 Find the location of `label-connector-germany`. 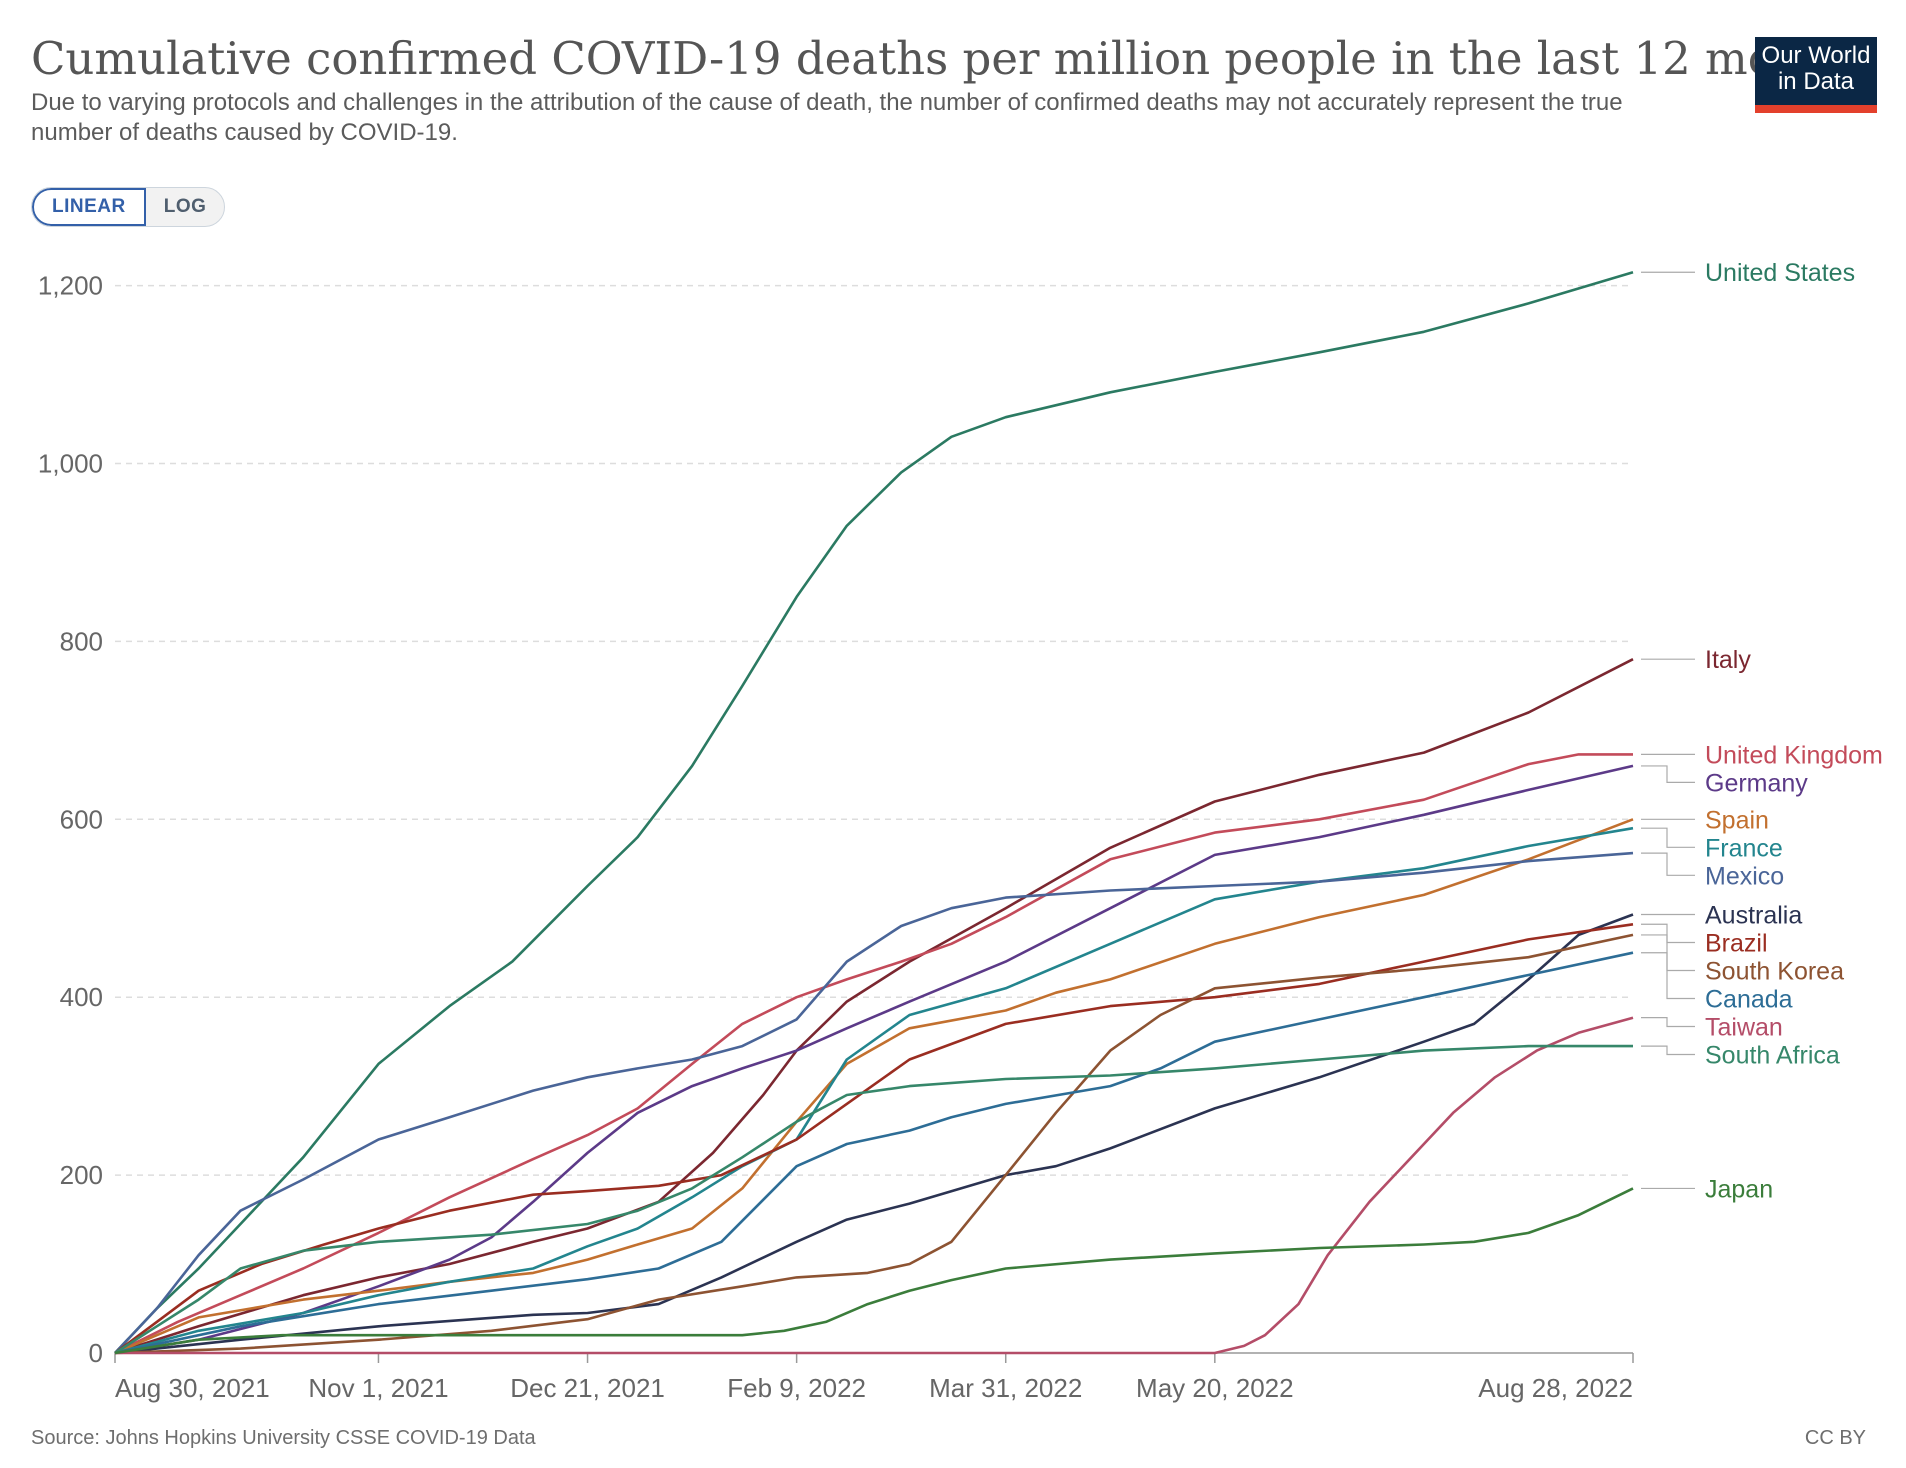

label-connector-germany is located at coordinates (1668, 774).